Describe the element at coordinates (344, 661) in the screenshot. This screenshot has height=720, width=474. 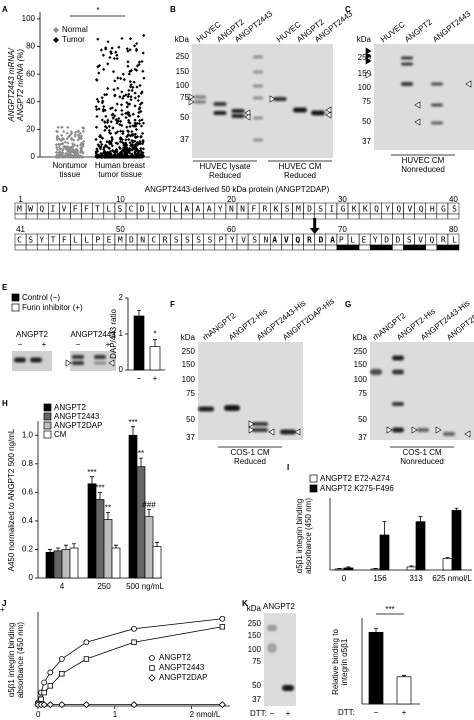
I see `y-axis-label: integrin α5β1` at that location.